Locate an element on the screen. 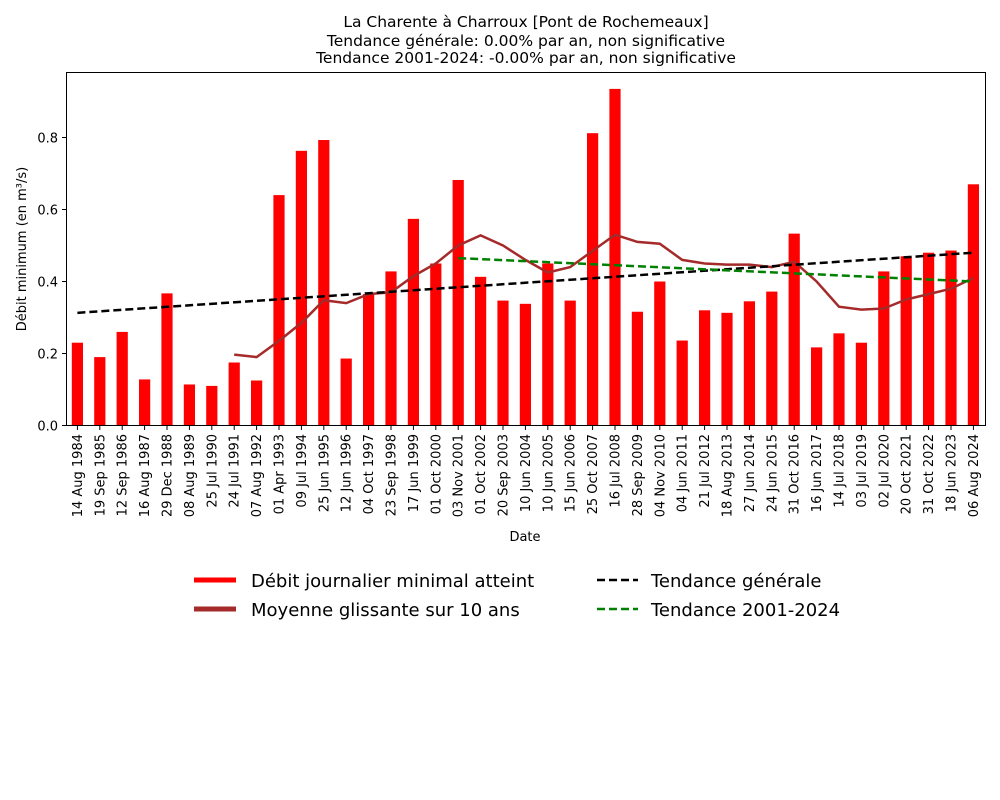 The height and width of the screenshot is (800, 1000). x-tick-label: 23 Sep 1998 is located at coordinates (392, 475).